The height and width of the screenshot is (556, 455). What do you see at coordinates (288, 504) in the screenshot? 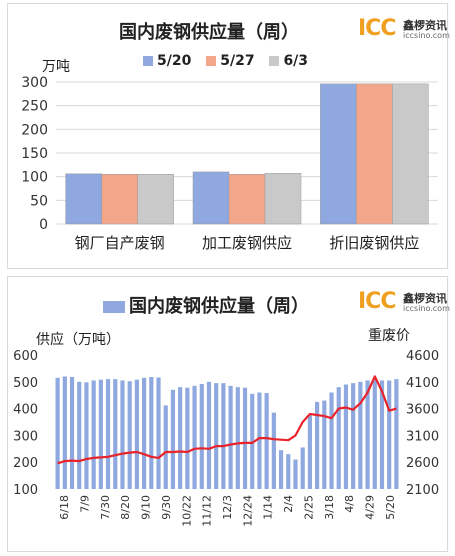
I see `x-tick-label: 2/4` at bounding box center [288, 504].